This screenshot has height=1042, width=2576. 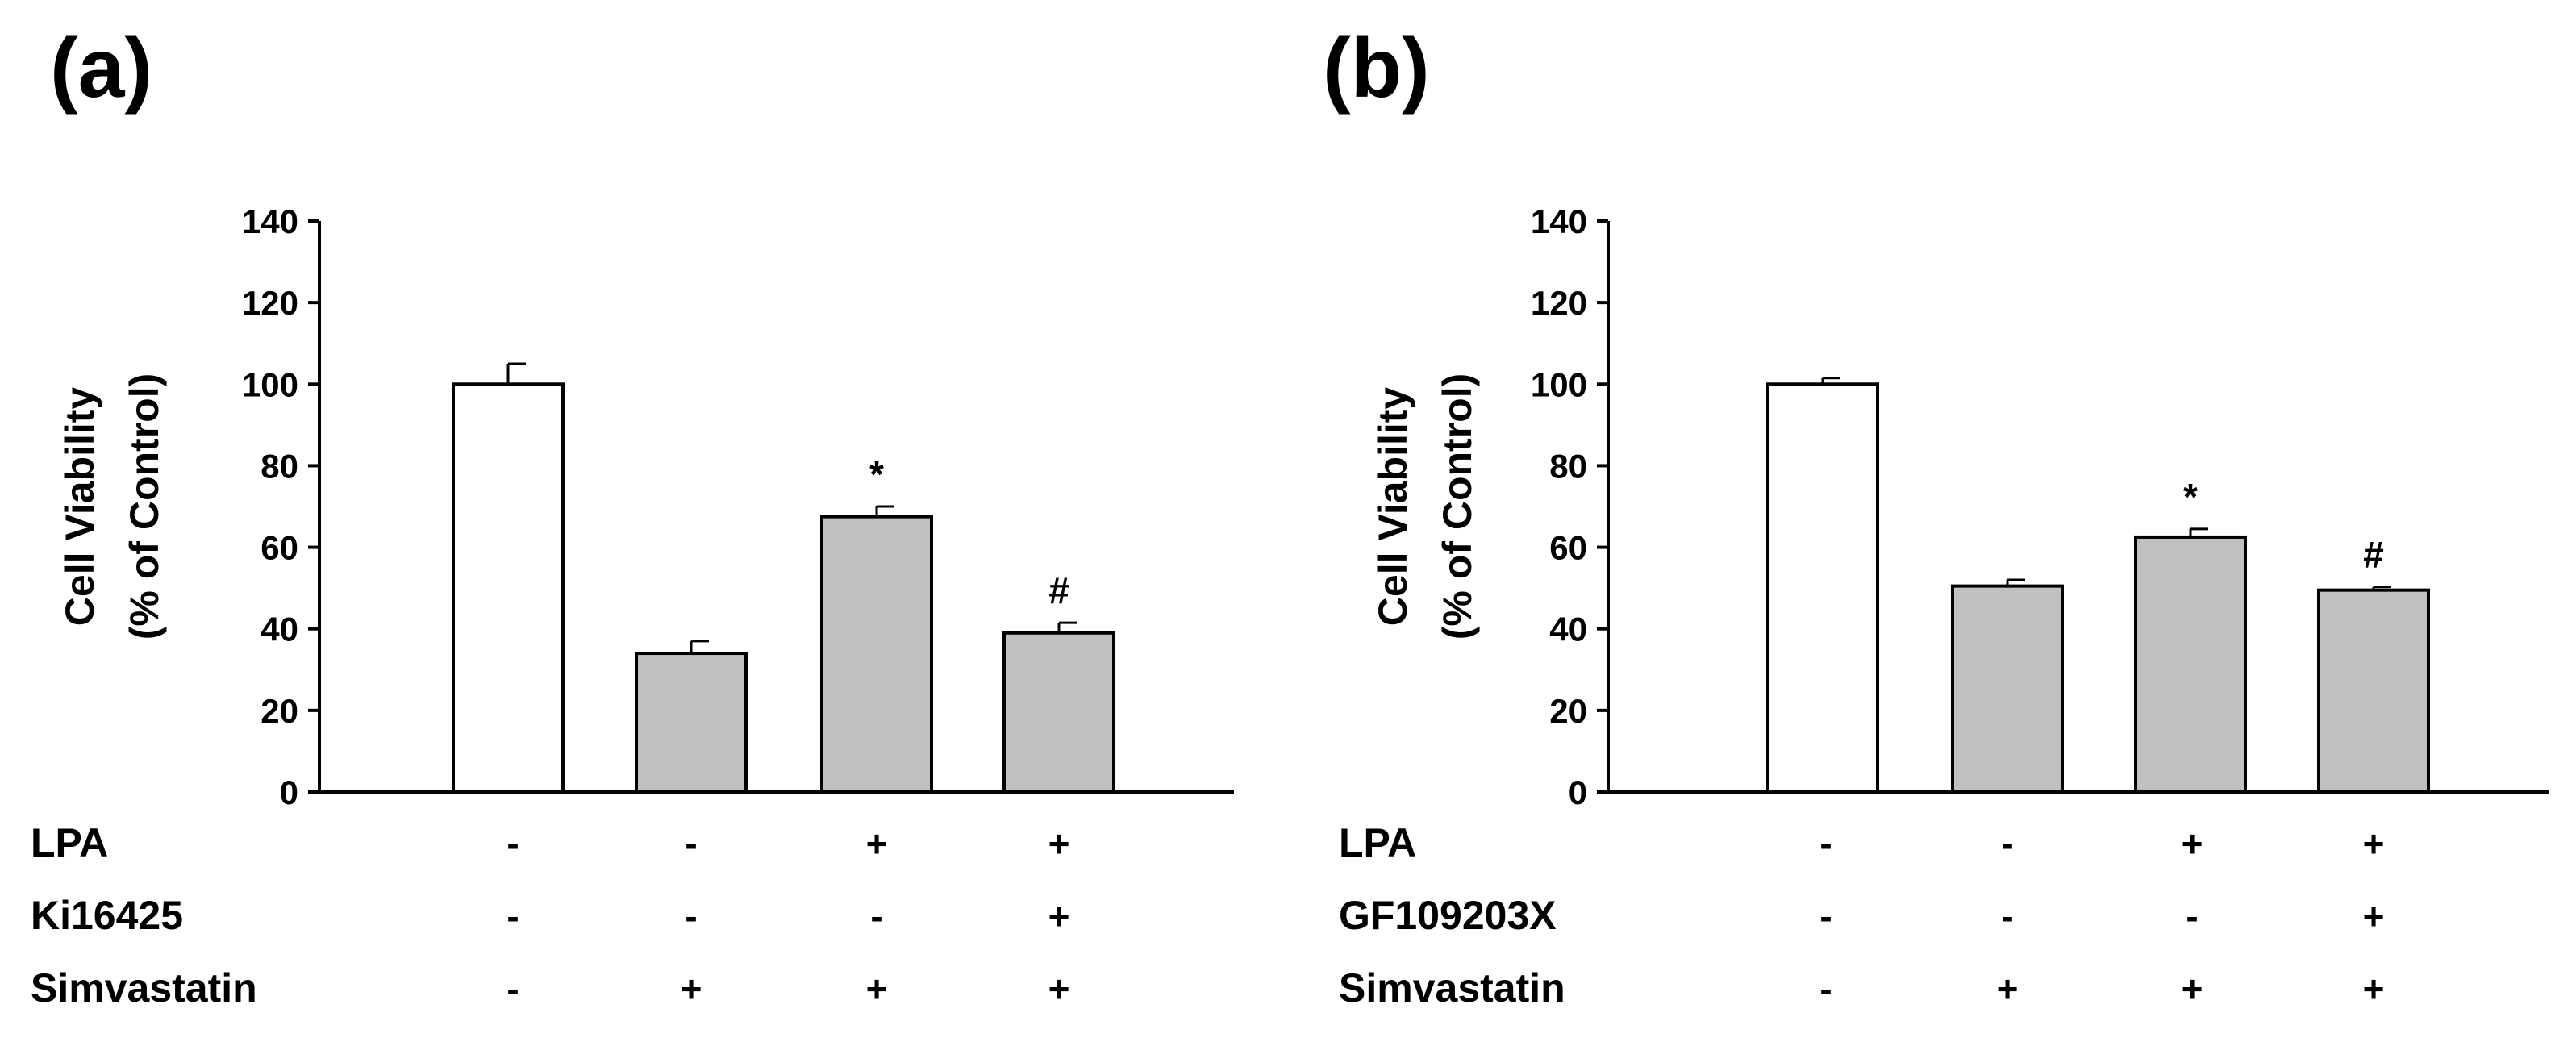 What do you see at coordinates (1457, 506) in the screenshot?
I see `panel-b-ylabel-line2: (% of Control)` at bounding box center [1457, 506].